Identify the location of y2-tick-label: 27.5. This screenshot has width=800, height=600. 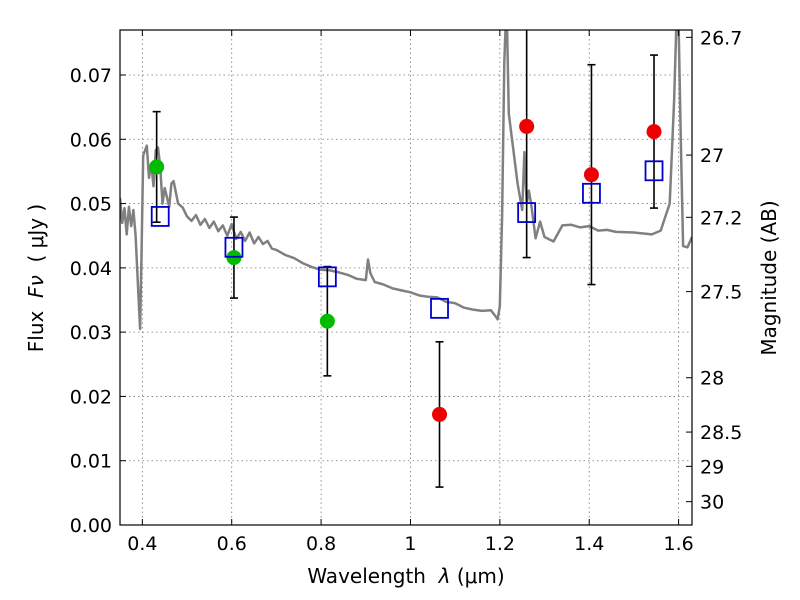
(721, 293).